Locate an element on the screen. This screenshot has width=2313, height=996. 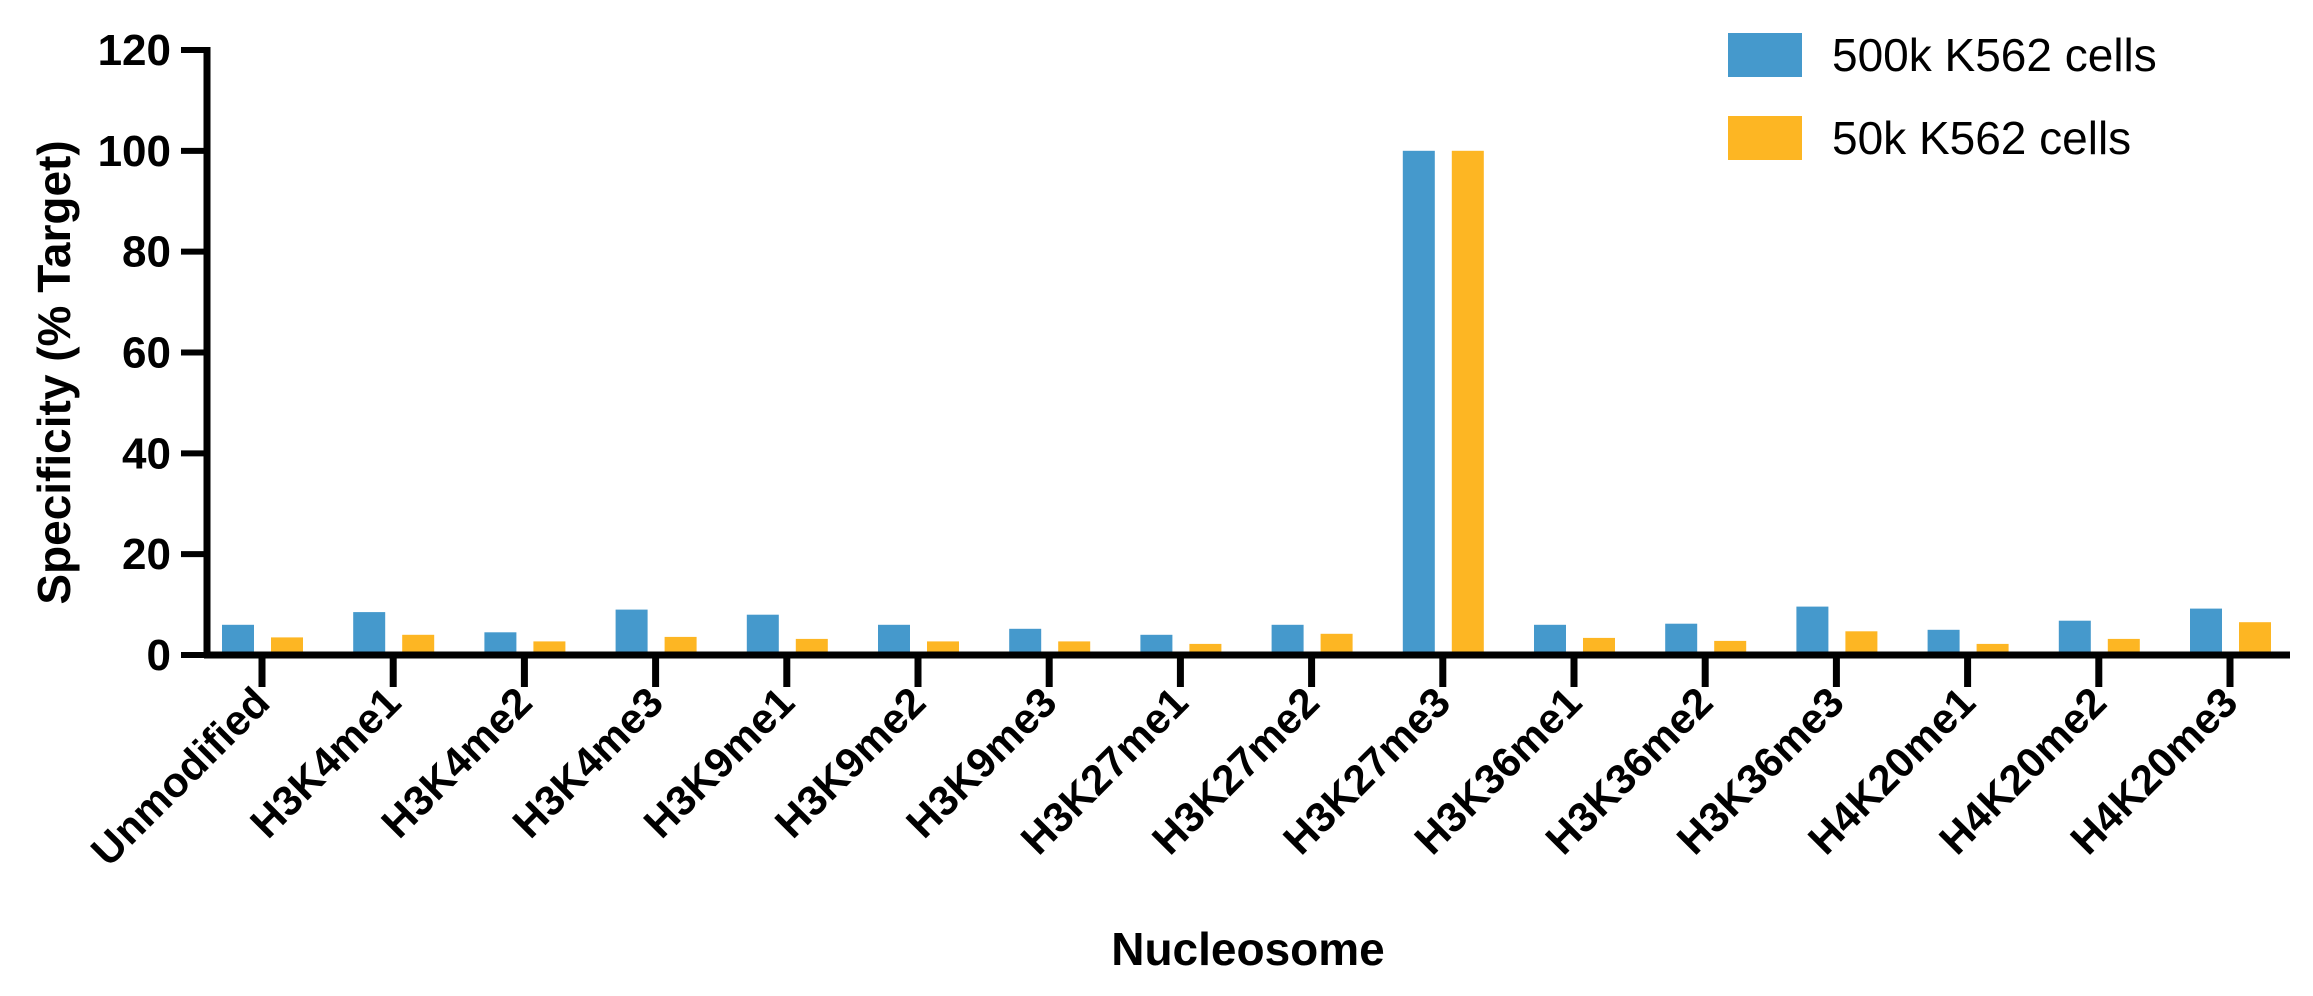
bar-series1-h3k9me2 is located at coordinates (894, 640).